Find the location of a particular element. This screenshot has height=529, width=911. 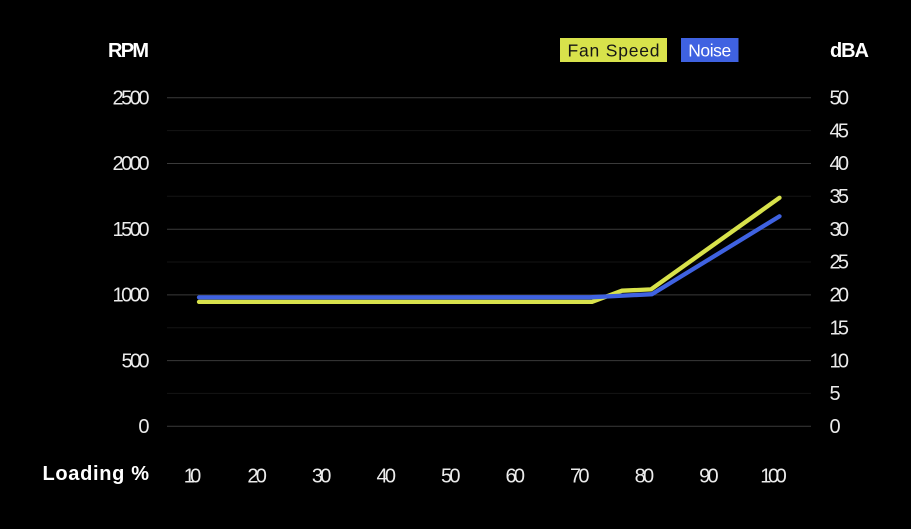

svg-text: 2000 is located at coordinates (131, 164).